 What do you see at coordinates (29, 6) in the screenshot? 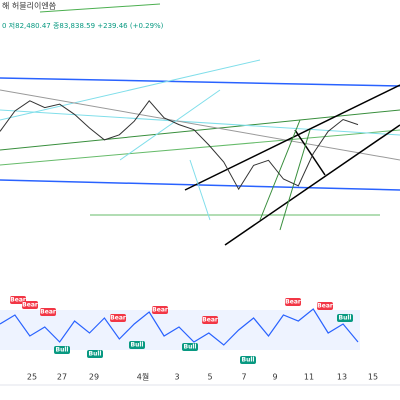
I see `title: 해 허블리이엔씀` at bounding box center [29, 6].